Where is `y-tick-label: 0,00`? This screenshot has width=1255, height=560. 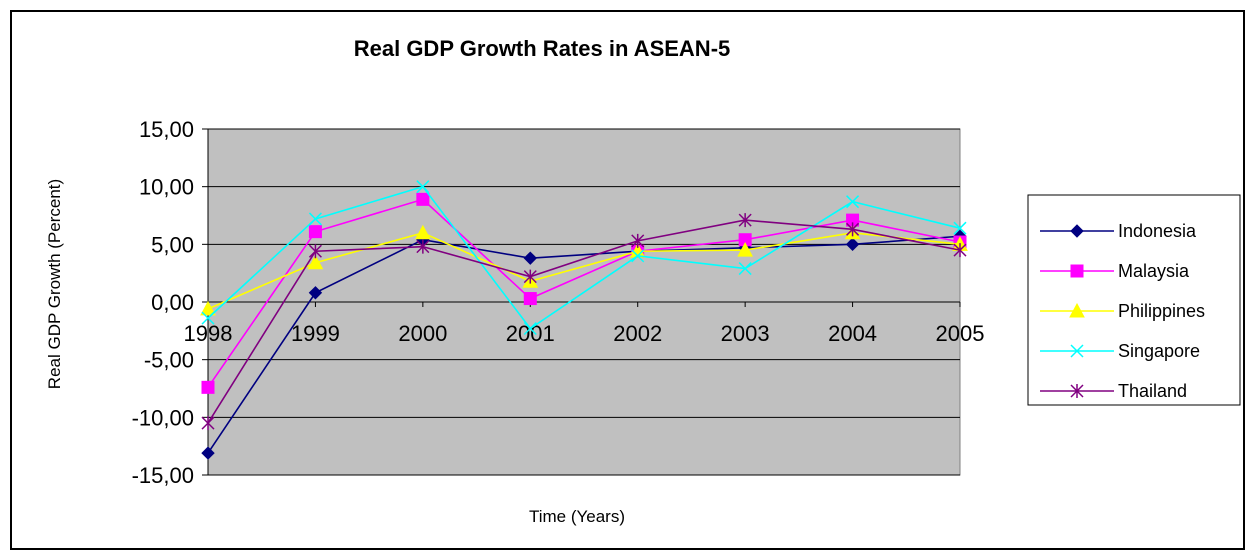 y-tick-label: 0,00 is located at coordinates (172, 302).